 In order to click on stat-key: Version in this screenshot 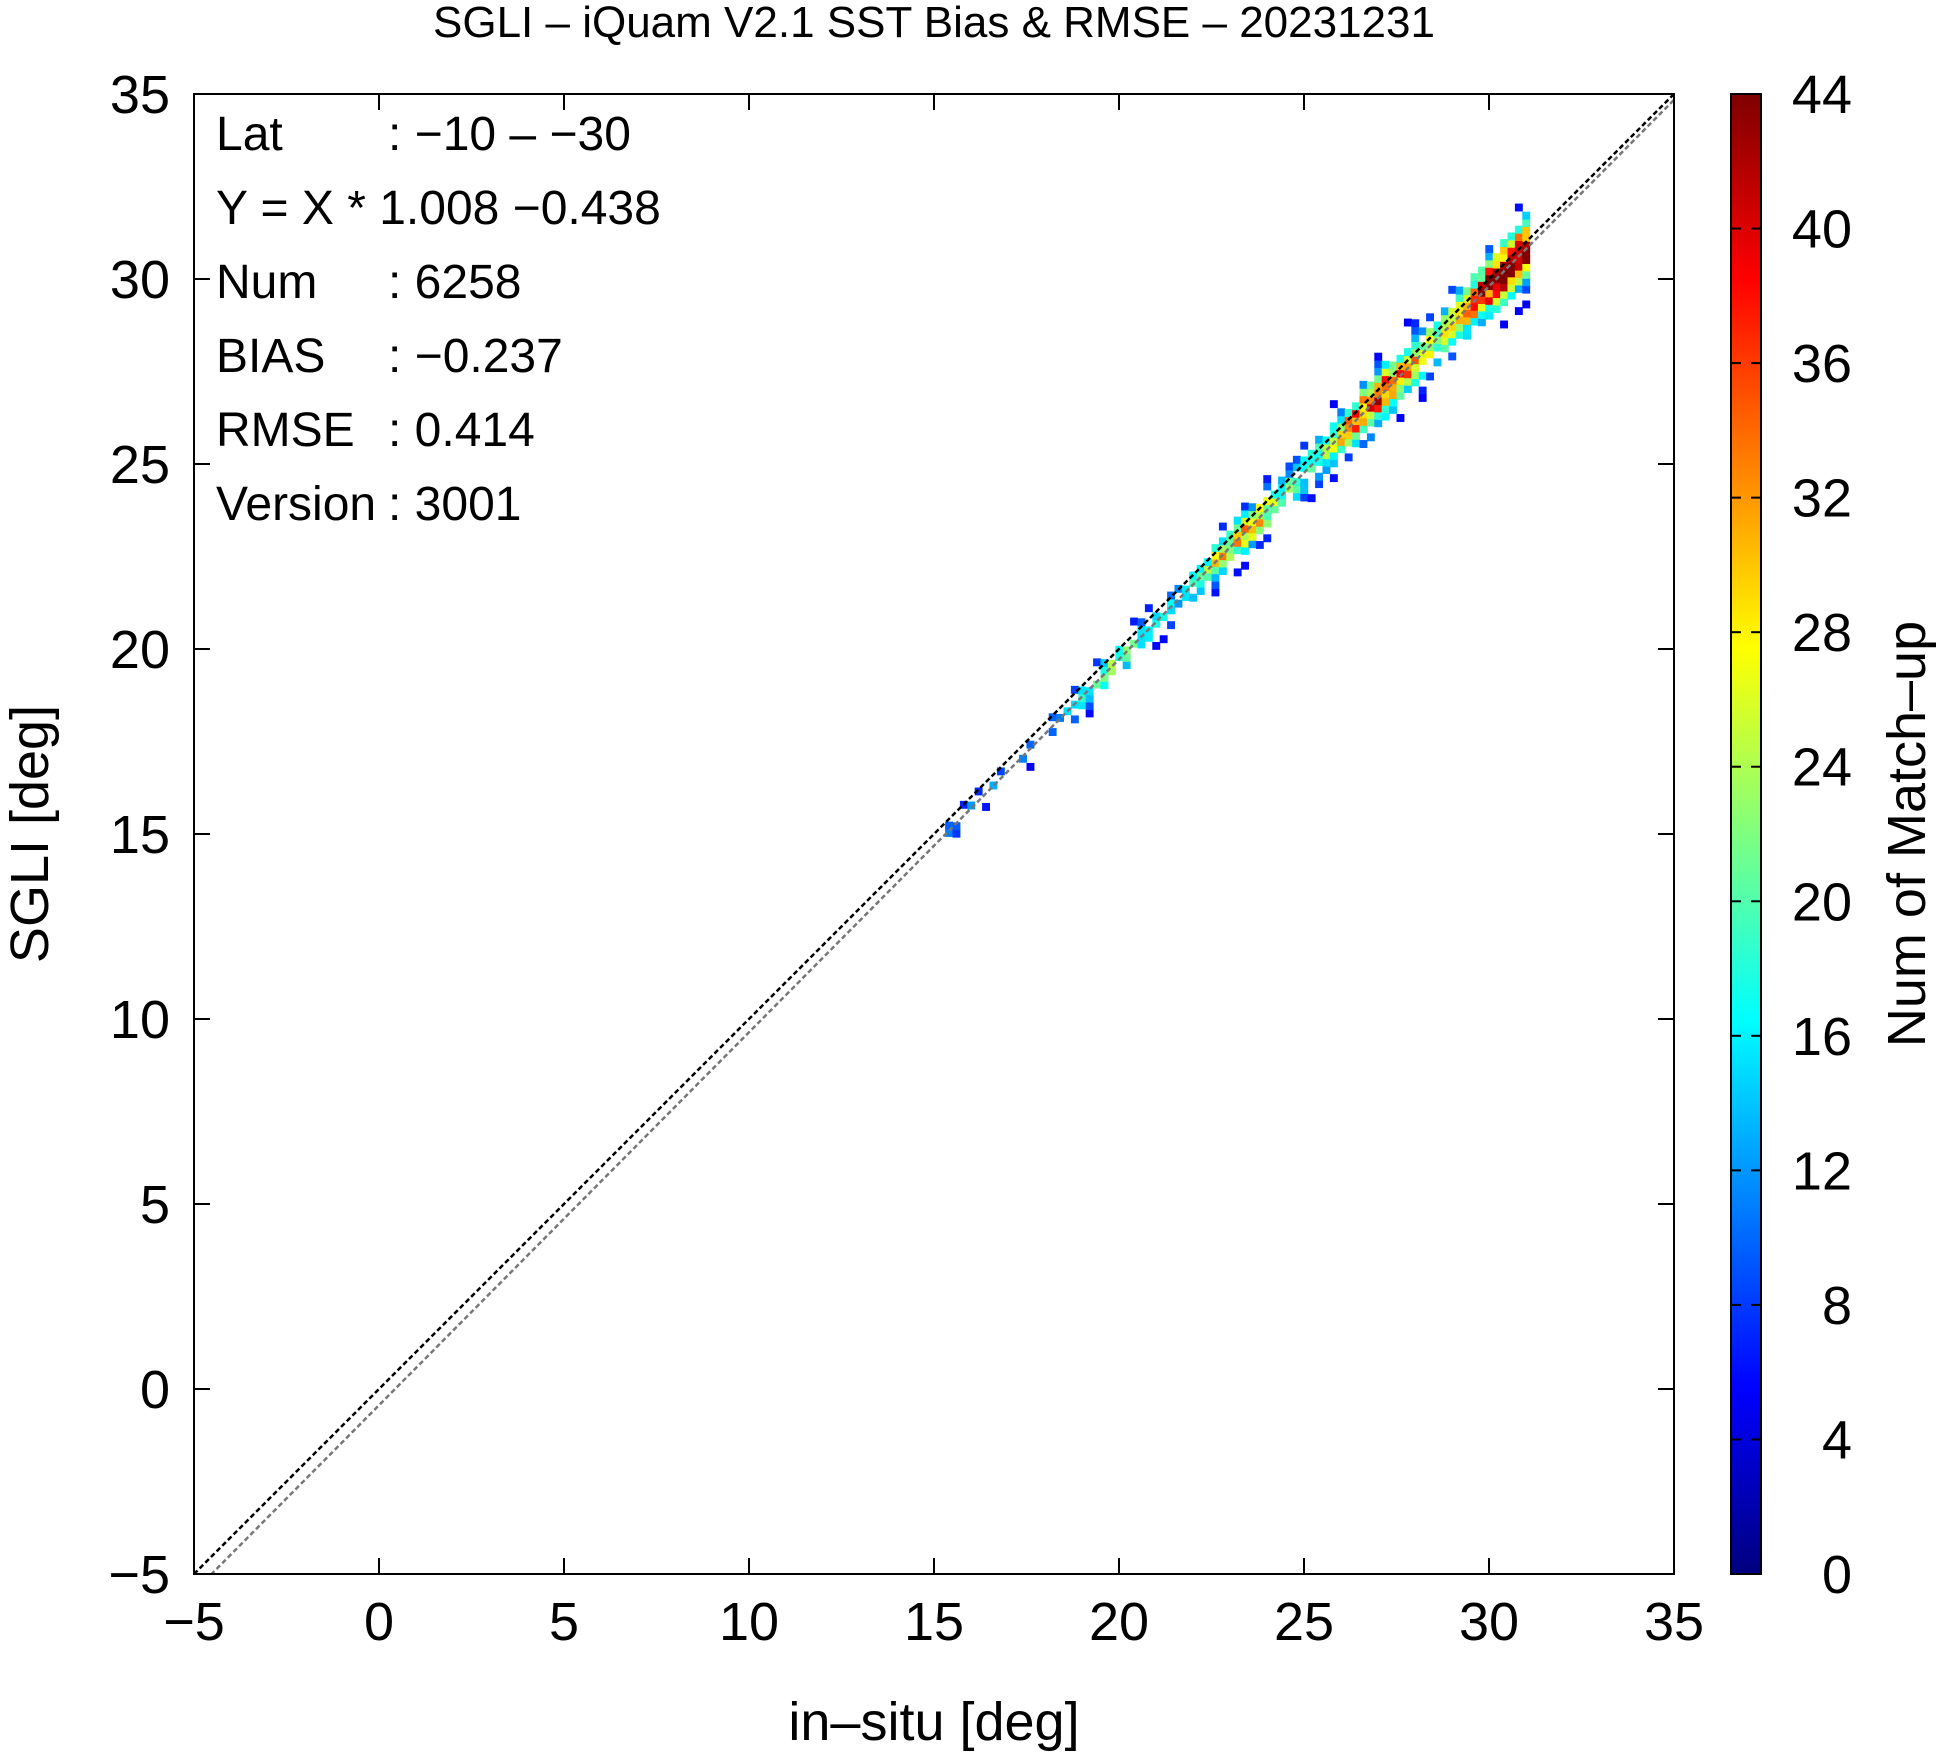, I will do `click(296, 504)`.